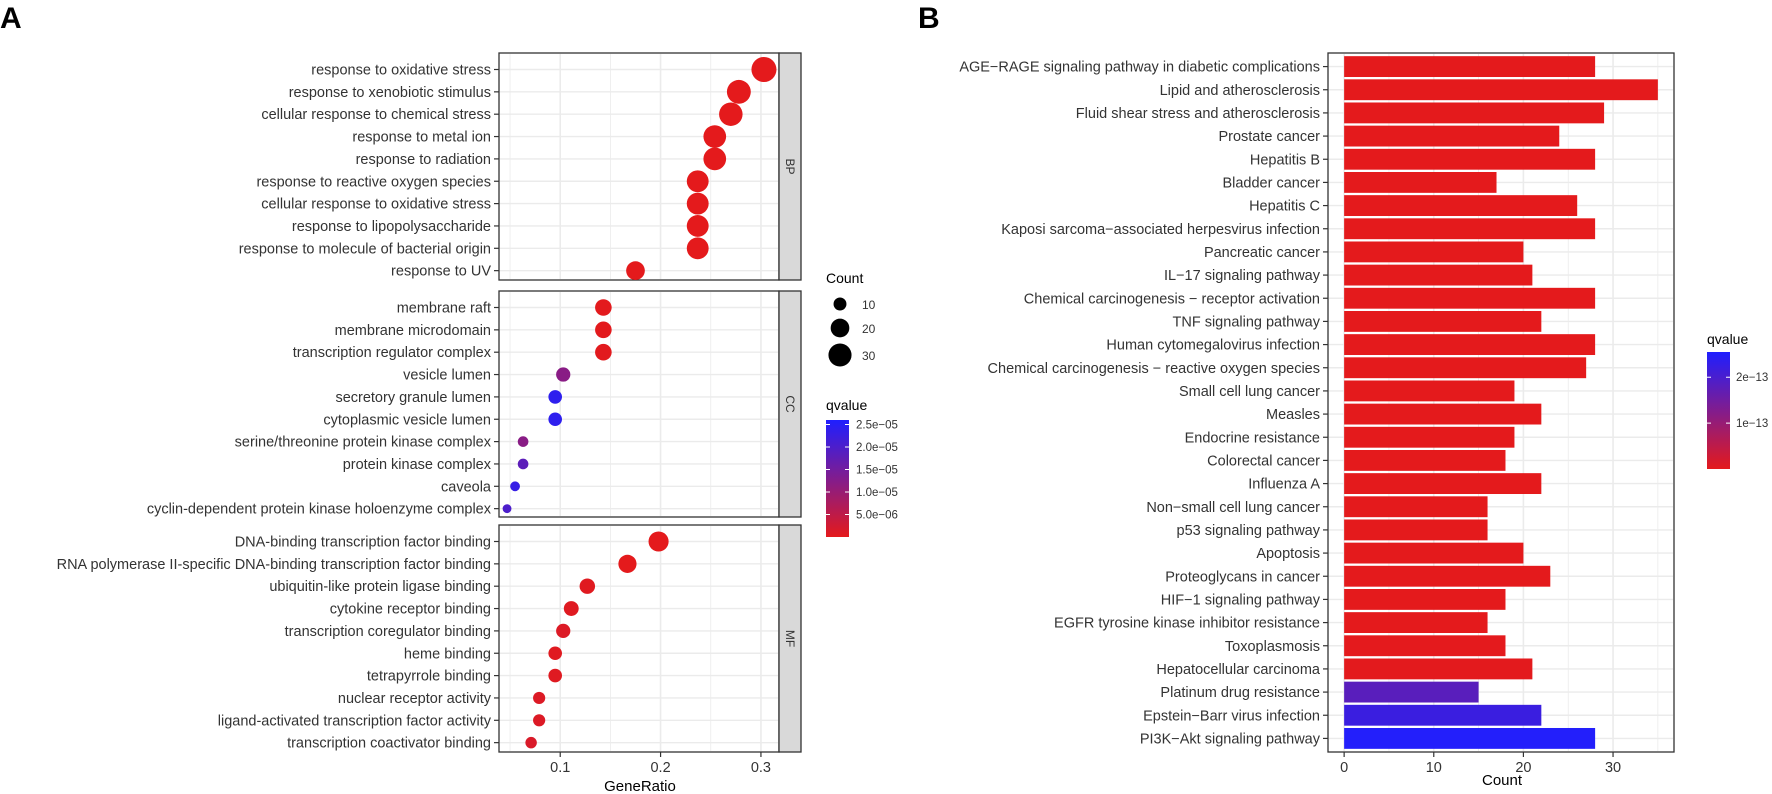 The width and height of the screenshot is (1772, 794). I want to click on x-tick-label: 0.2, so click(660, 768).